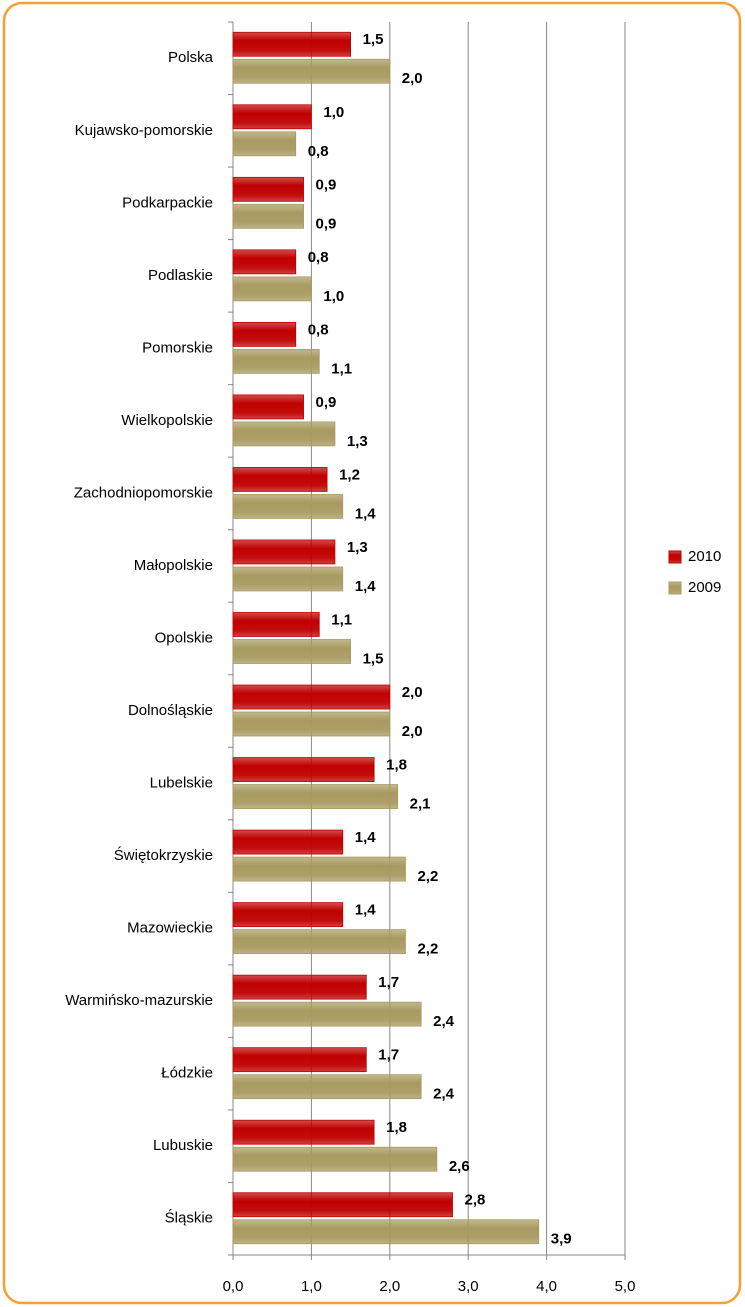 This screenshot has height=1307, width=745. I want to click on x-tick-label: 1,0, so click(311, 1286).